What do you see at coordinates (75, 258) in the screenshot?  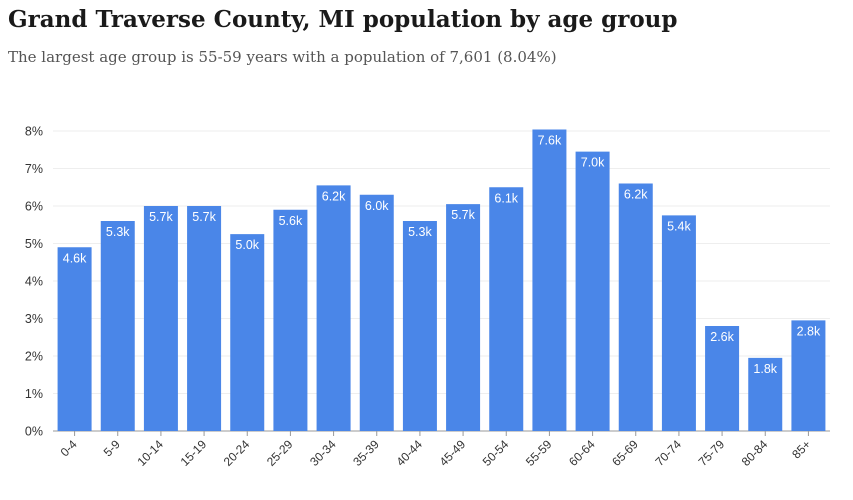 I see `bar-data-label: 4.6k` at bounding box center [75, 258].